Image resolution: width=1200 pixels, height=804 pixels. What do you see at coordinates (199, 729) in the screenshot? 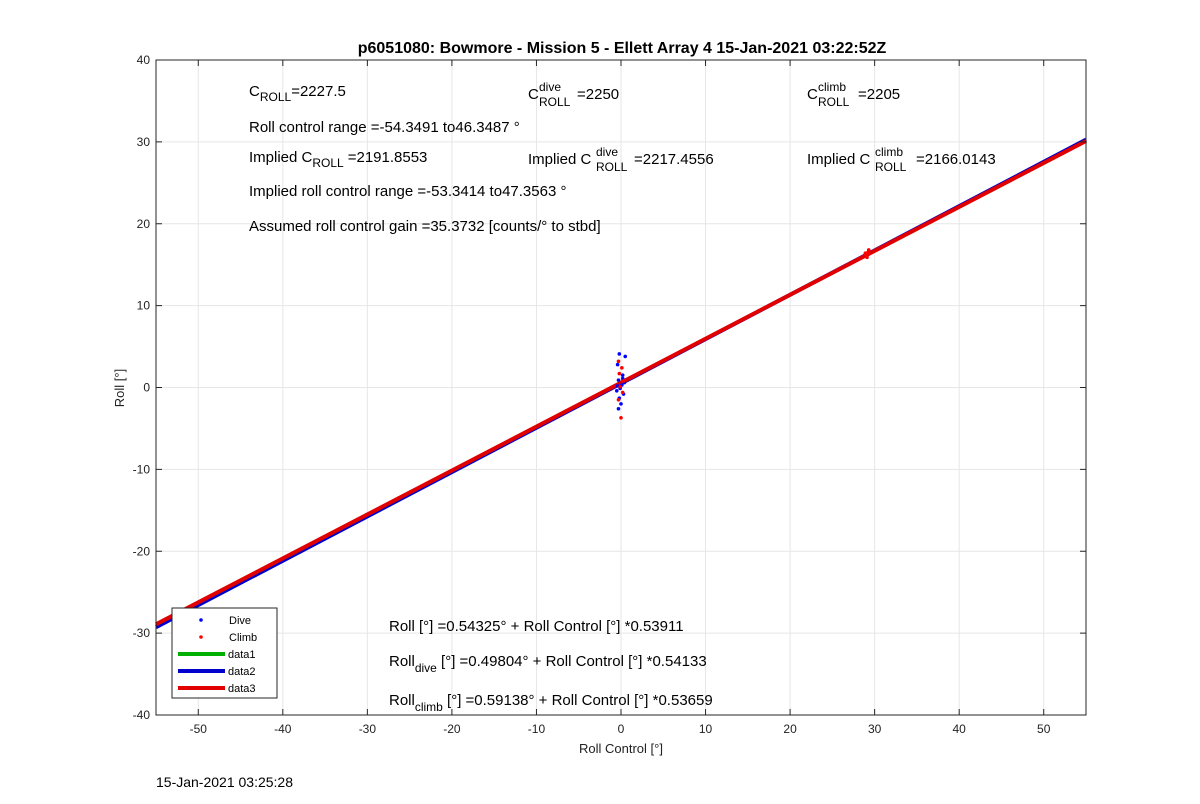
I see `x-tick-label: -50` at bounding box center [199, 729].